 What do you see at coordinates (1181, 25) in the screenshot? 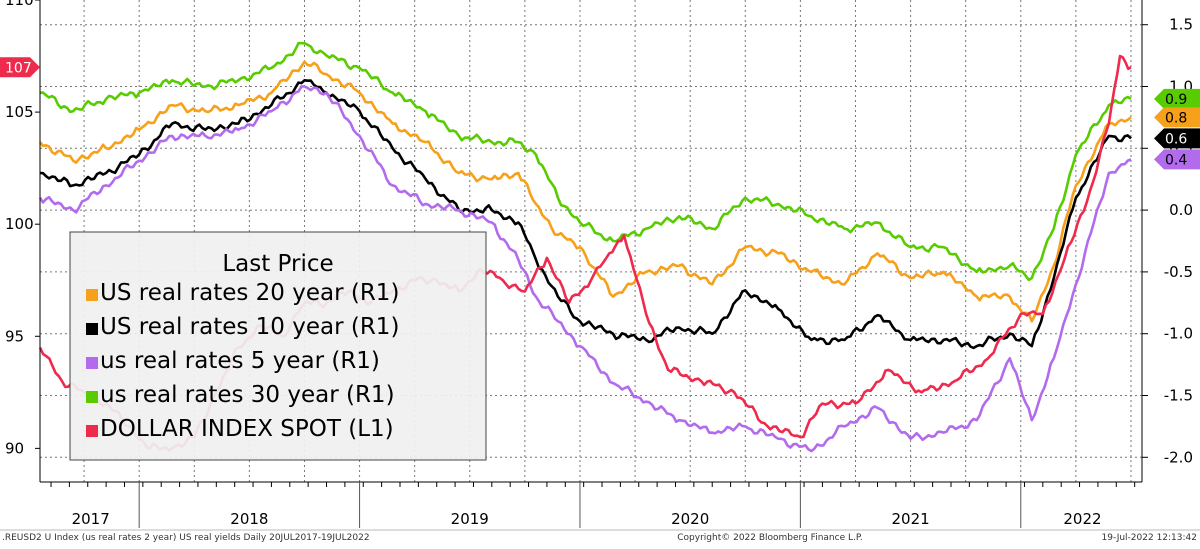
I see `right-axis-tick-label: 1.5` at bounding box center [1181, 25].